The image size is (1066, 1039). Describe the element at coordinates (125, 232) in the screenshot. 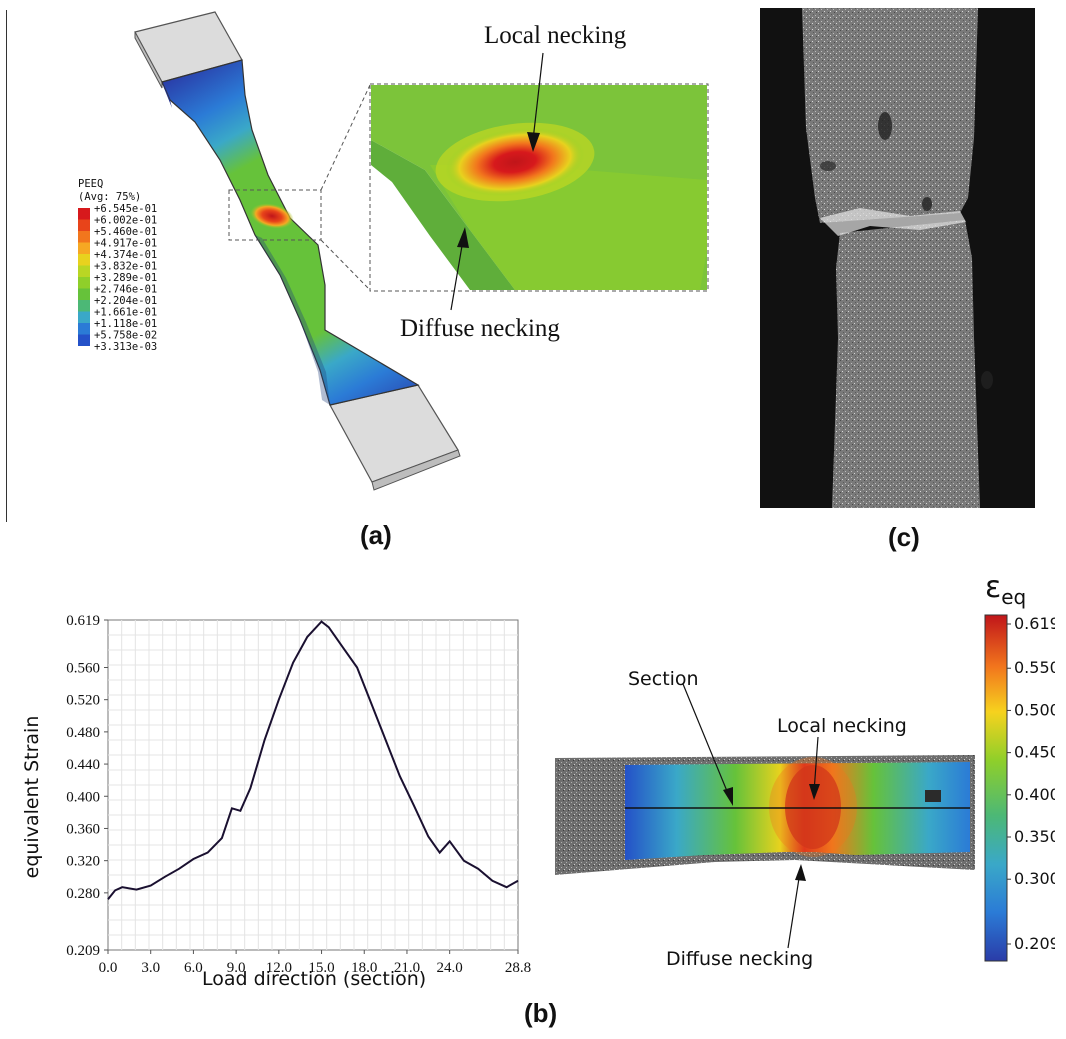

I see `legend-value: +5.460e-01` at that location.